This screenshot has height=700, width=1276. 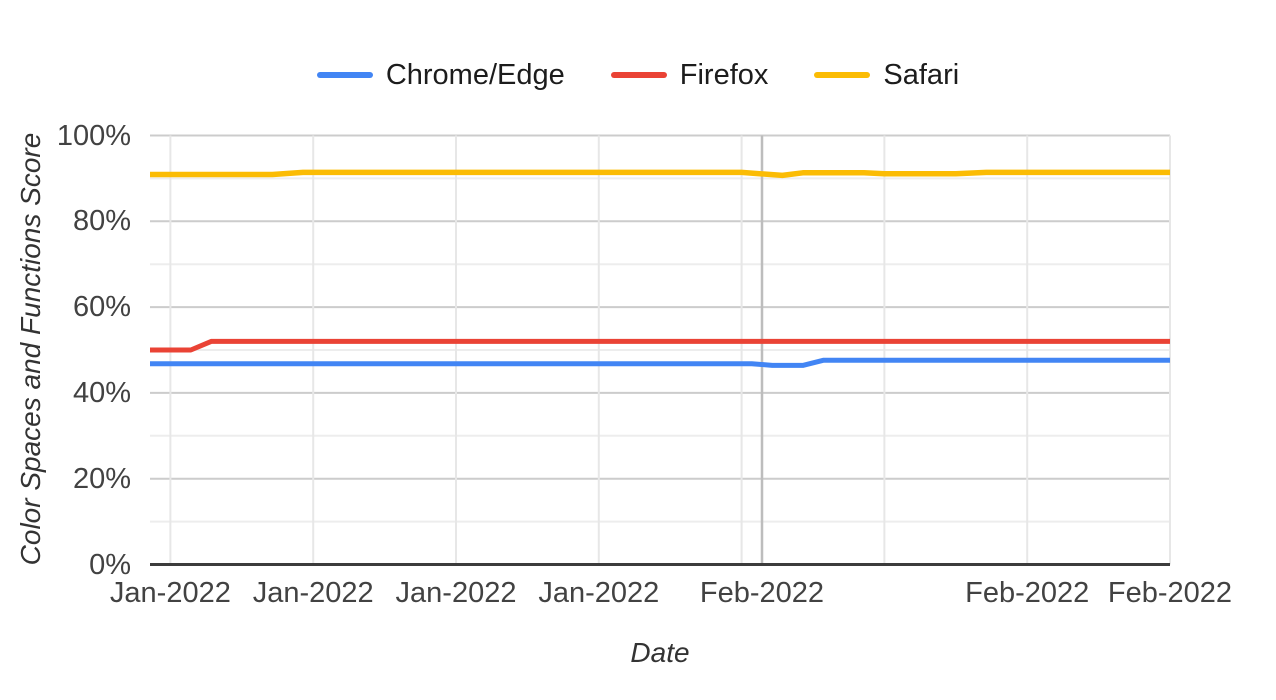 I want to click on legend-item-chrome-edge: Chrome/Edge, so click(x=440, y=74).